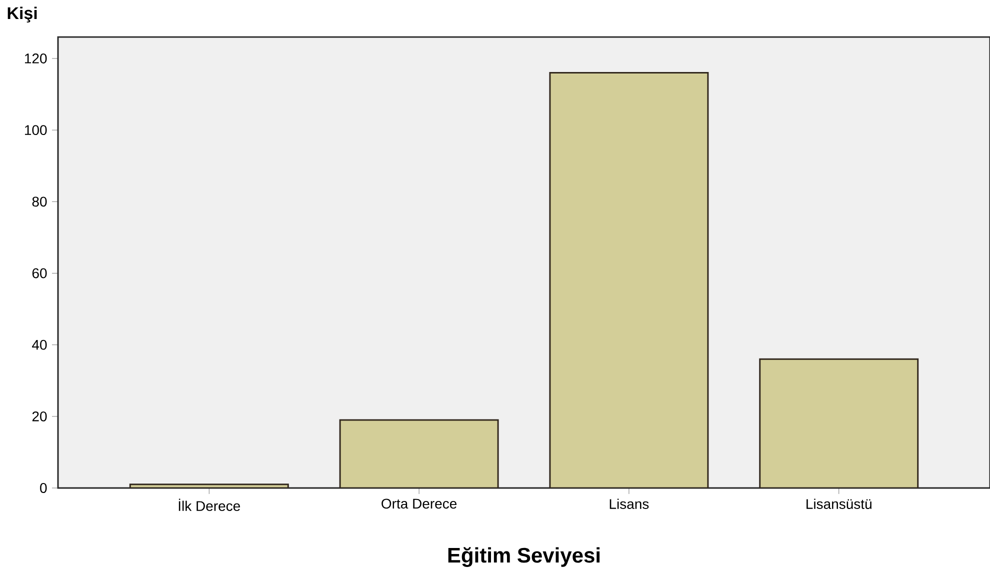 The height and width of the screenshot is (579, 990). Describe the element at coordinates (22, 14) in the screenshot. I see `y-axis-title: Kişi` at that location.